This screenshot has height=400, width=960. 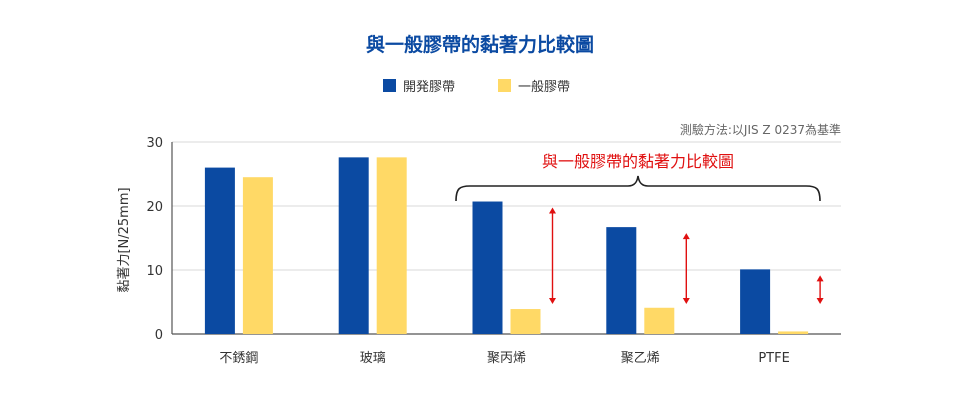 I want to click on x-tick-label: 聚丙烯, so click(x=506, y=358).